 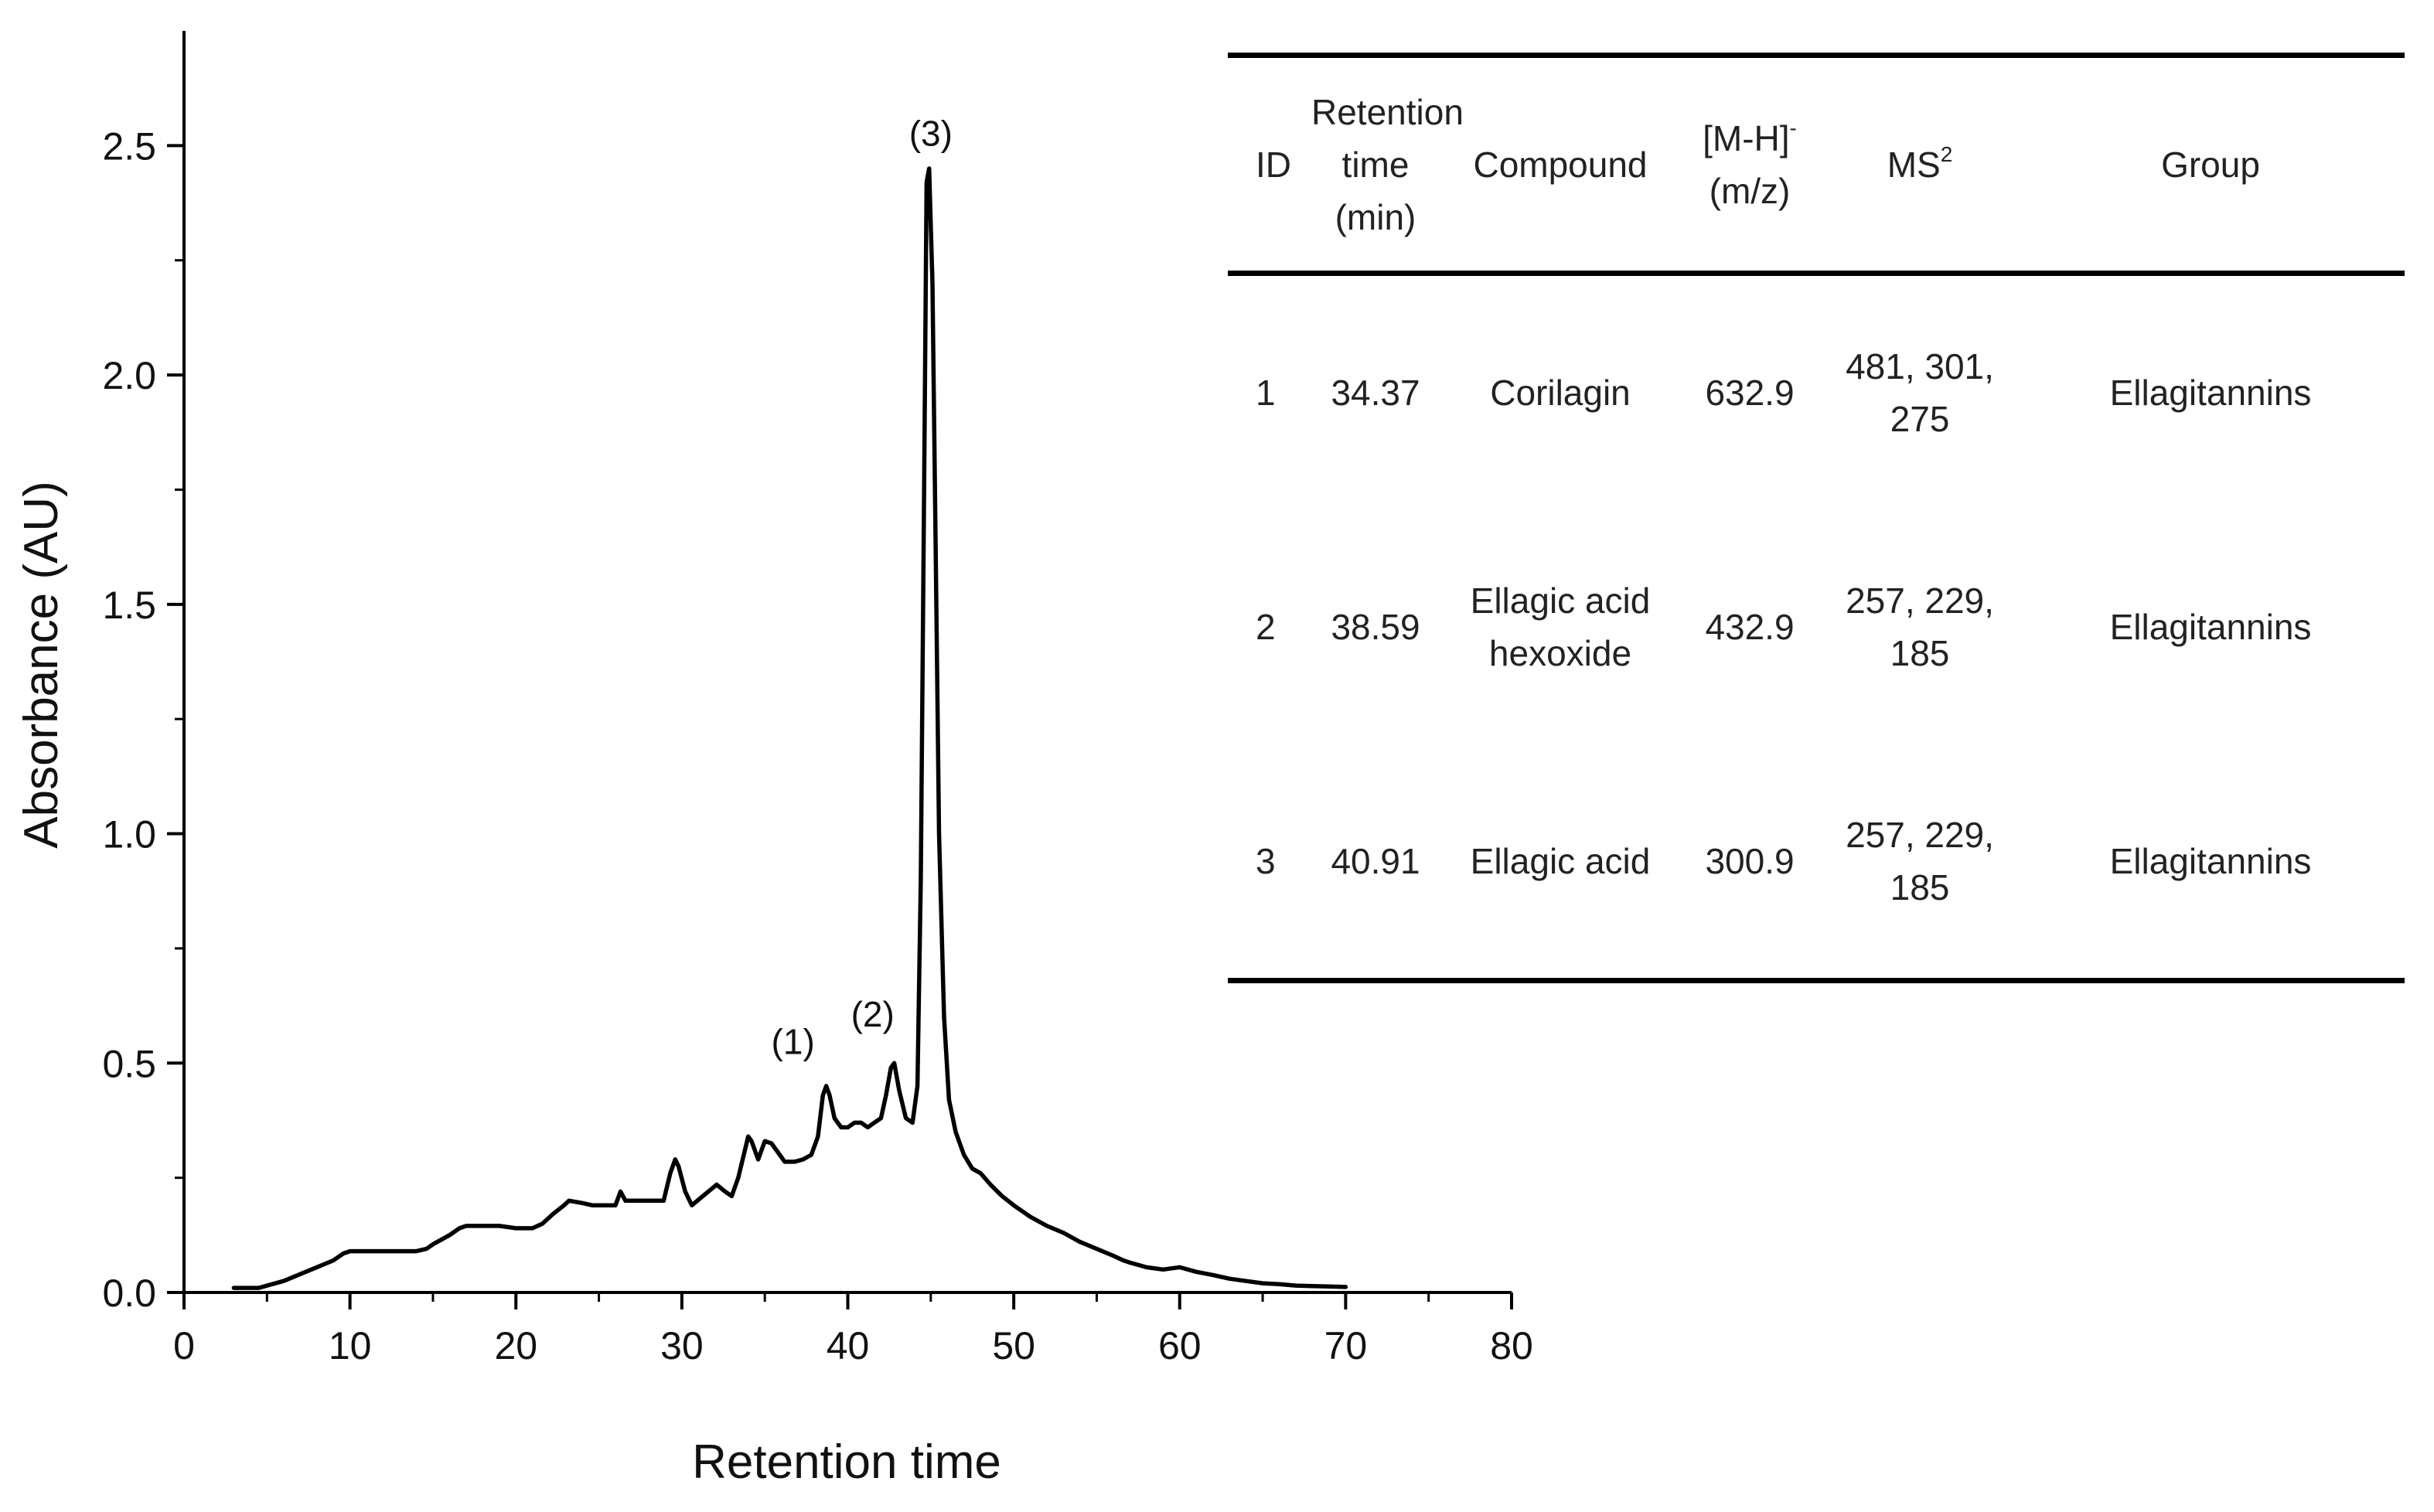 What do you see at coordinates (1266, 392) in the screenshot?
I see `cell-id: 1` at bounding box center [1266, 392].